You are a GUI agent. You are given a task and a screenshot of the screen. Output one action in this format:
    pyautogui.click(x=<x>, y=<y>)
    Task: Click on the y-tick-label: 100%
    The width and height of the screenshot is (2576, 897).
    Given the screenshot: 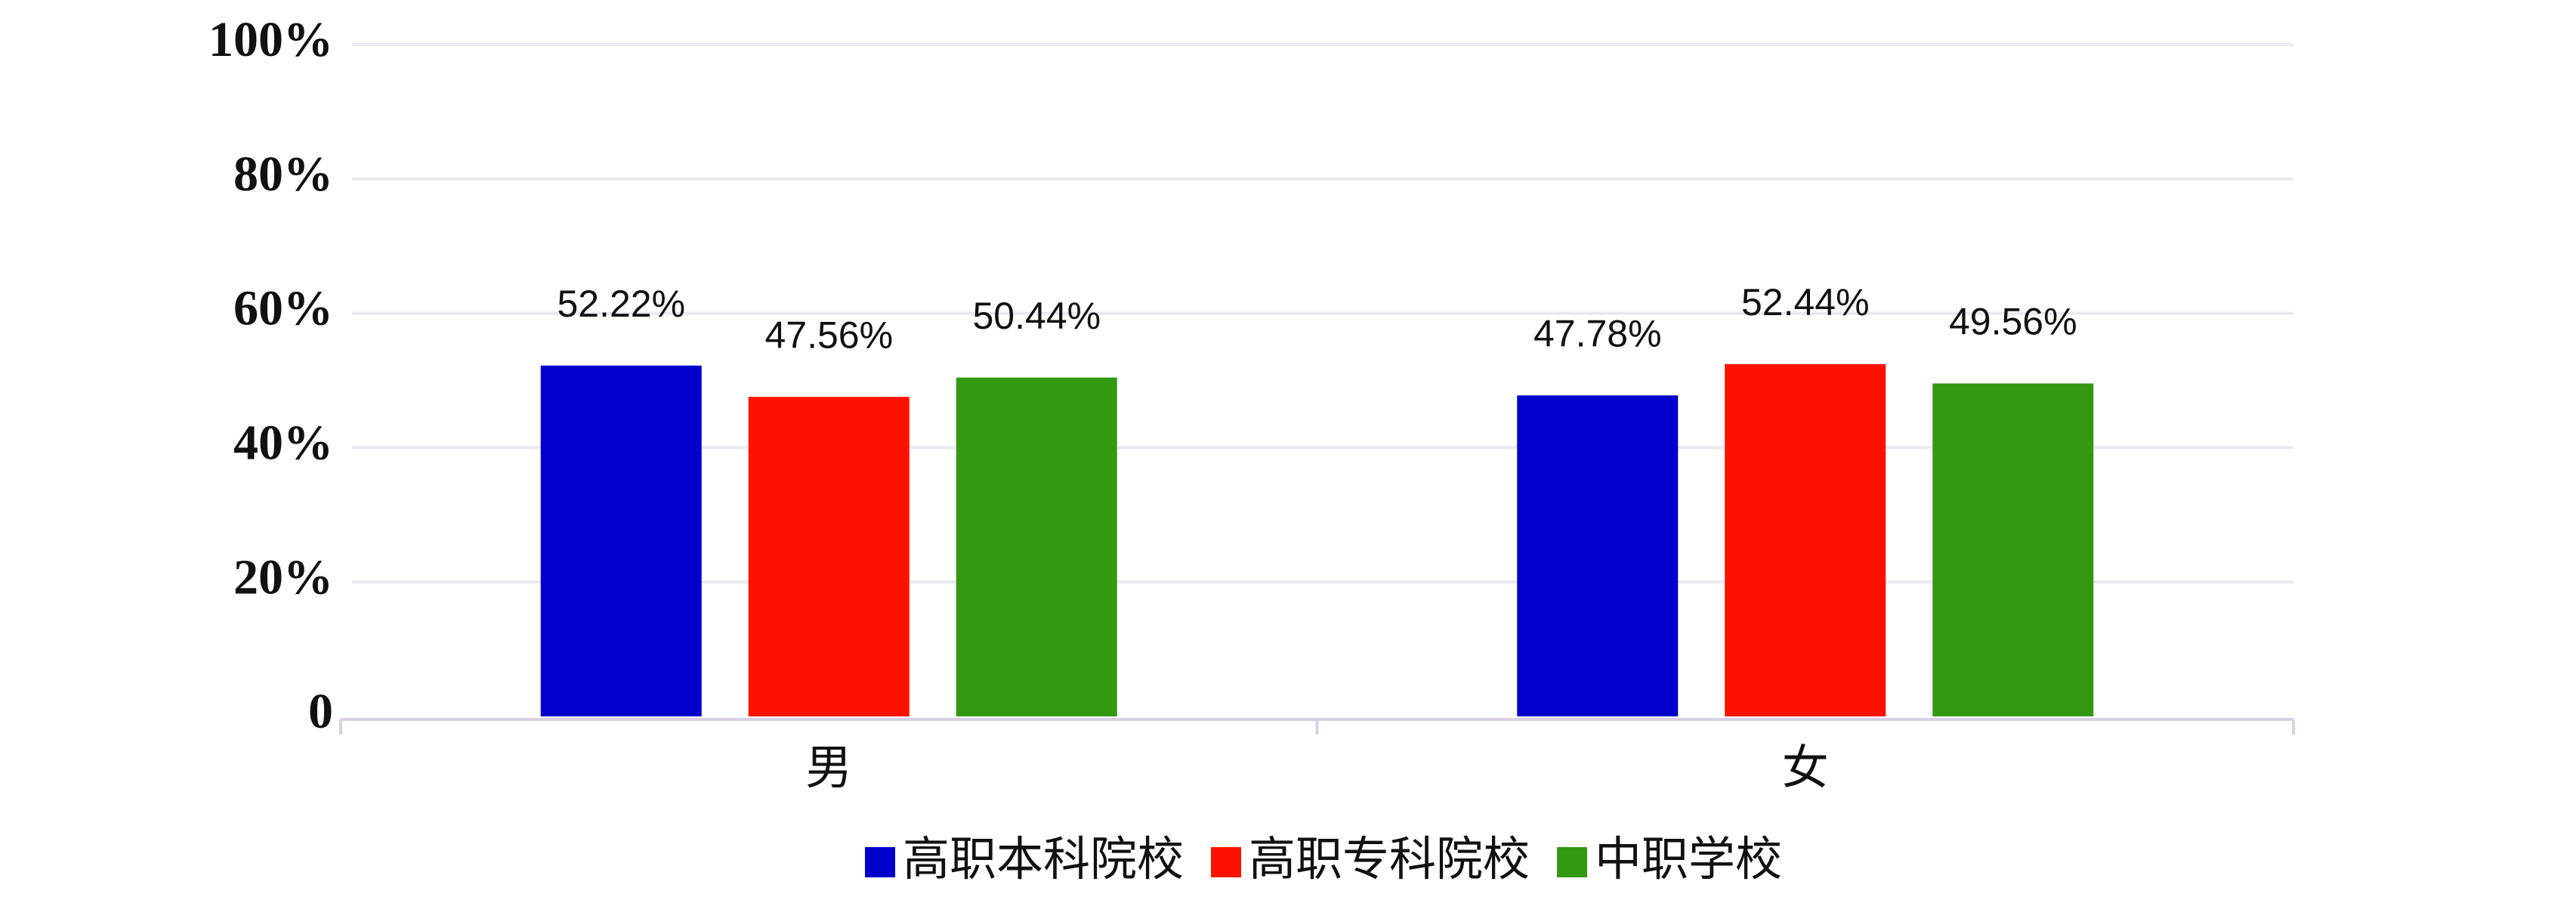 What is the action you would take?
    pyautogui.click(x=270, y=39)
    